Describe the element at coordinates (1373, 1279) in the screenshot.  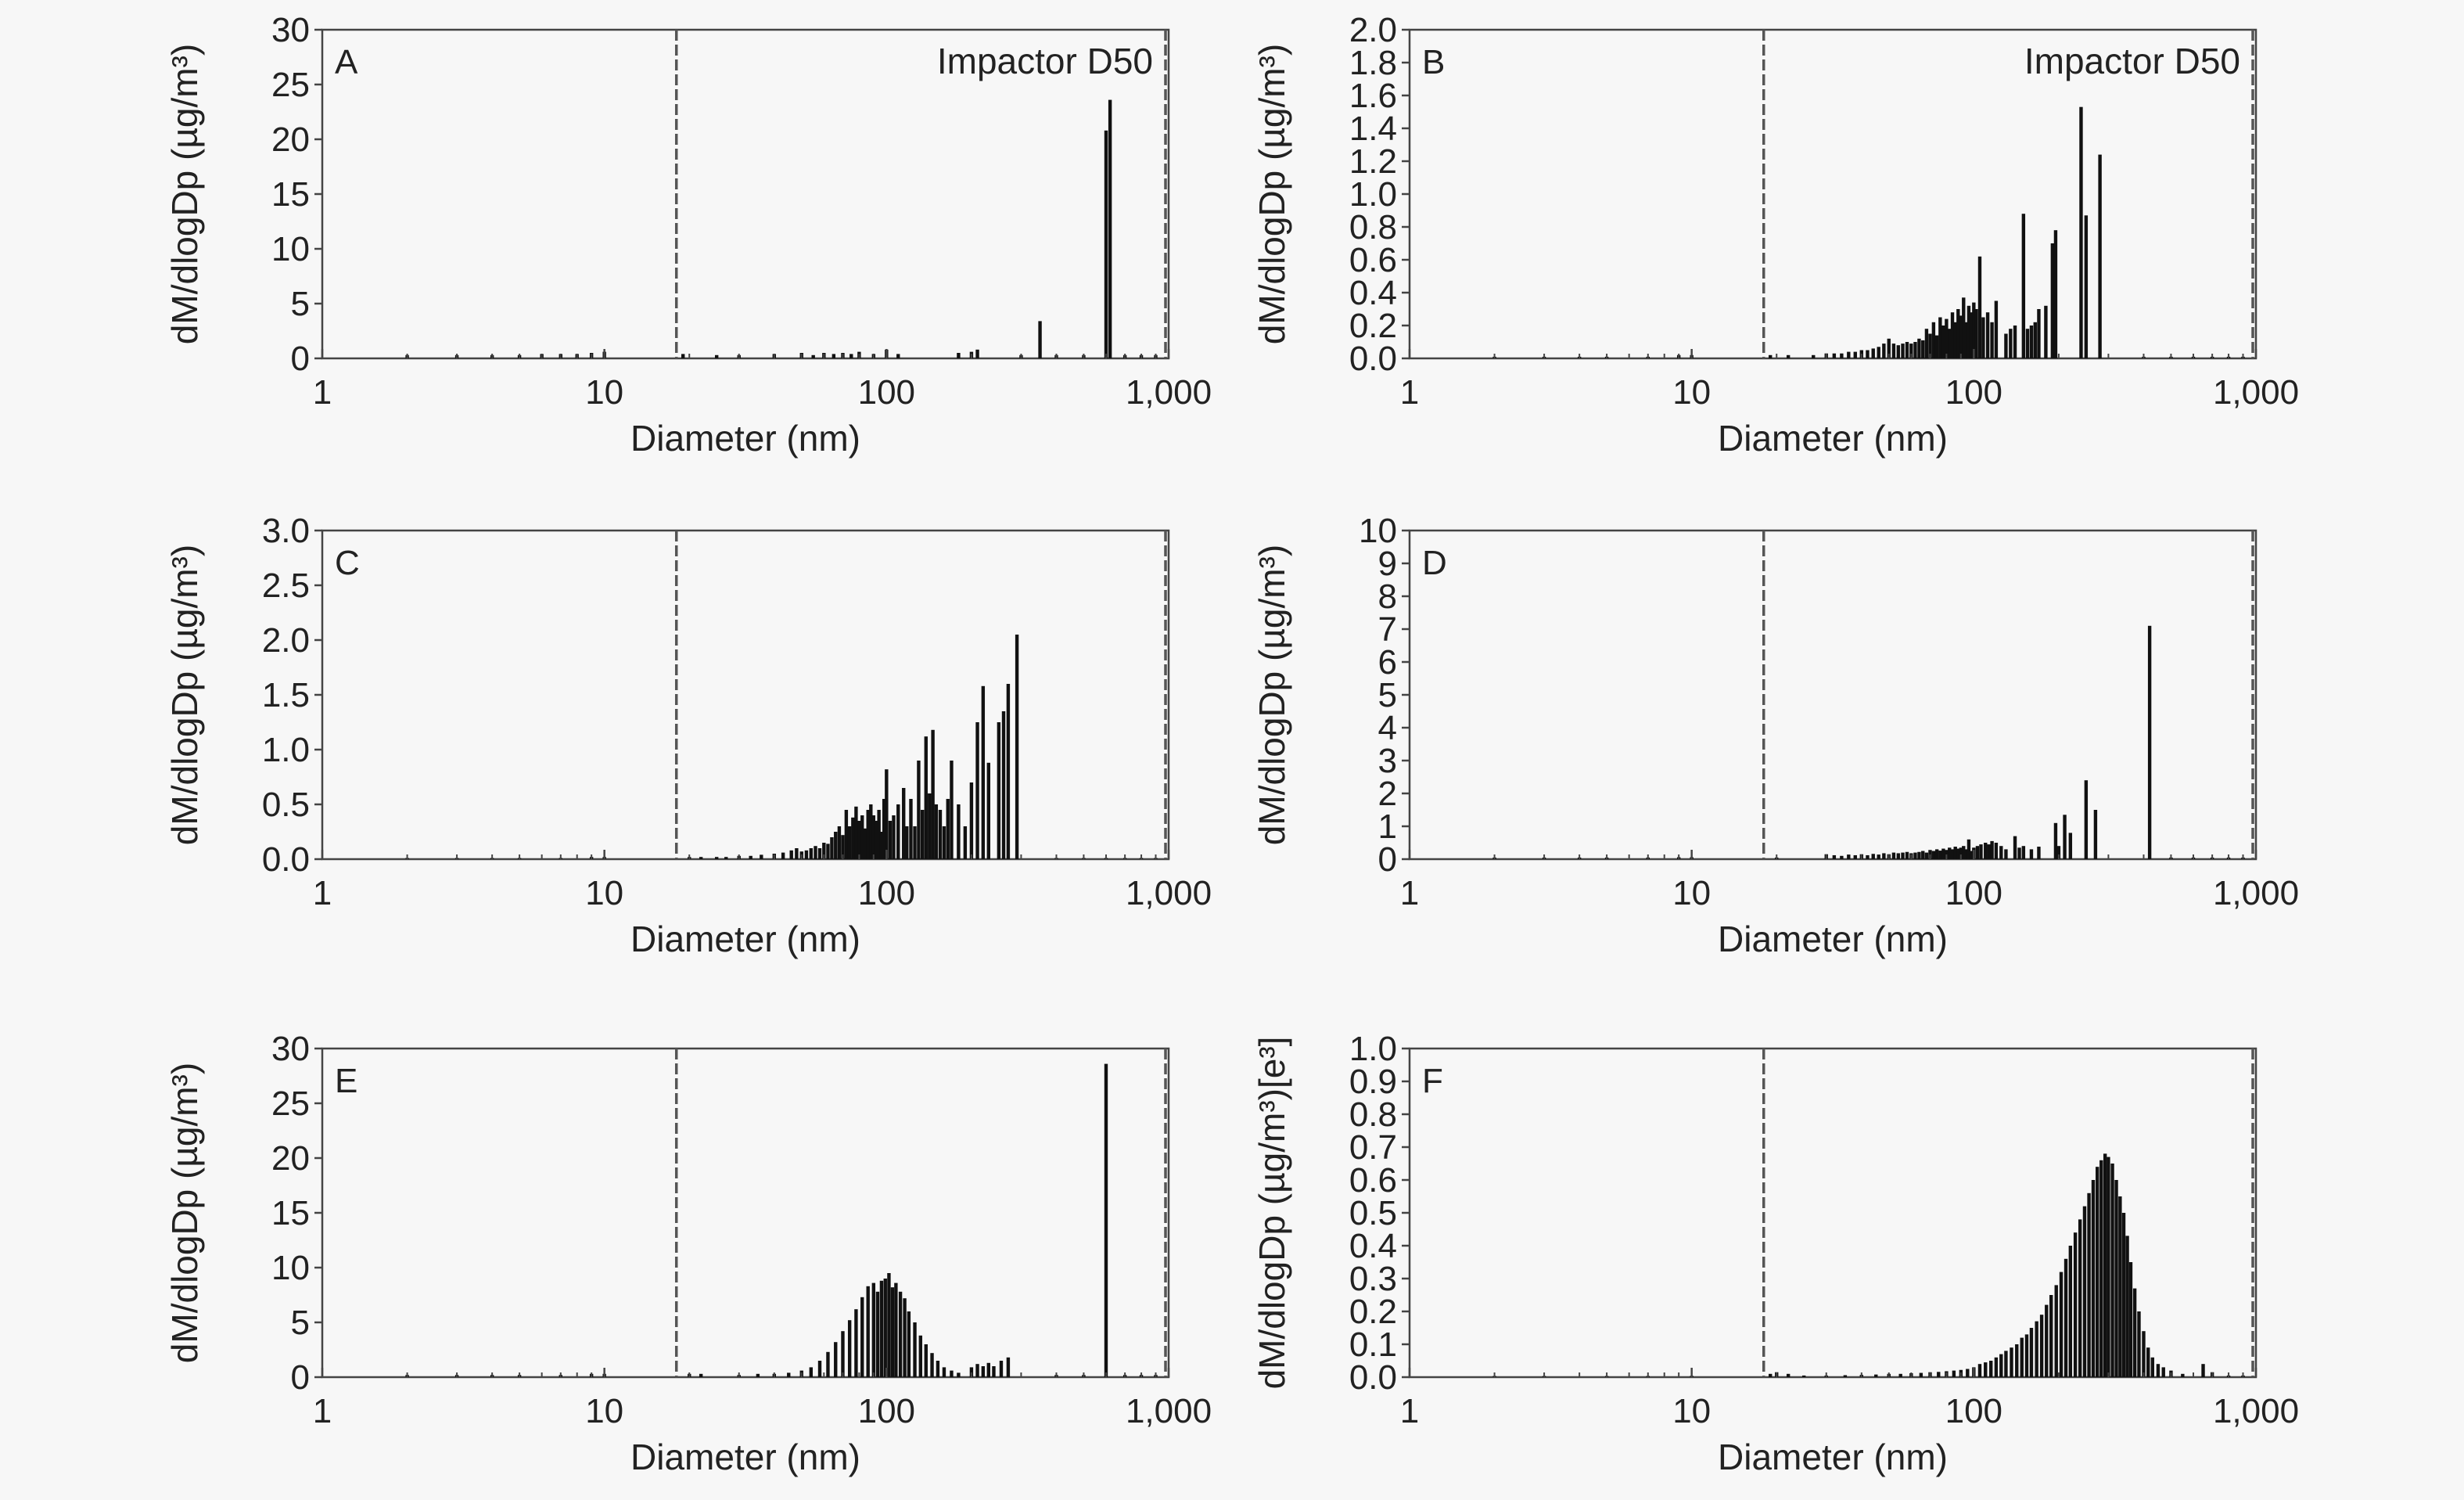
I see `y-tick-label: 0.3` at that location.